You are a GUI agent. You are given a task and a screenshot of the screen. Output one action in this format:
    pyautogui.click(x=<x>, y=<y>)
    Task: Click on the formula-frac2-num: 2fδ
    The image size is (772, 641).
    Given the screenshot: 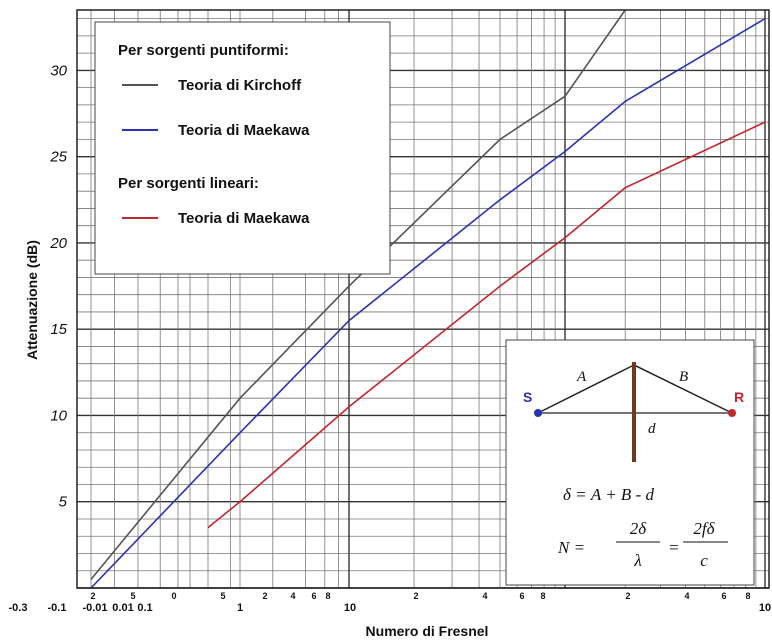 What is the action you would take?
    pyautogui.click(x=704, y=528)
    